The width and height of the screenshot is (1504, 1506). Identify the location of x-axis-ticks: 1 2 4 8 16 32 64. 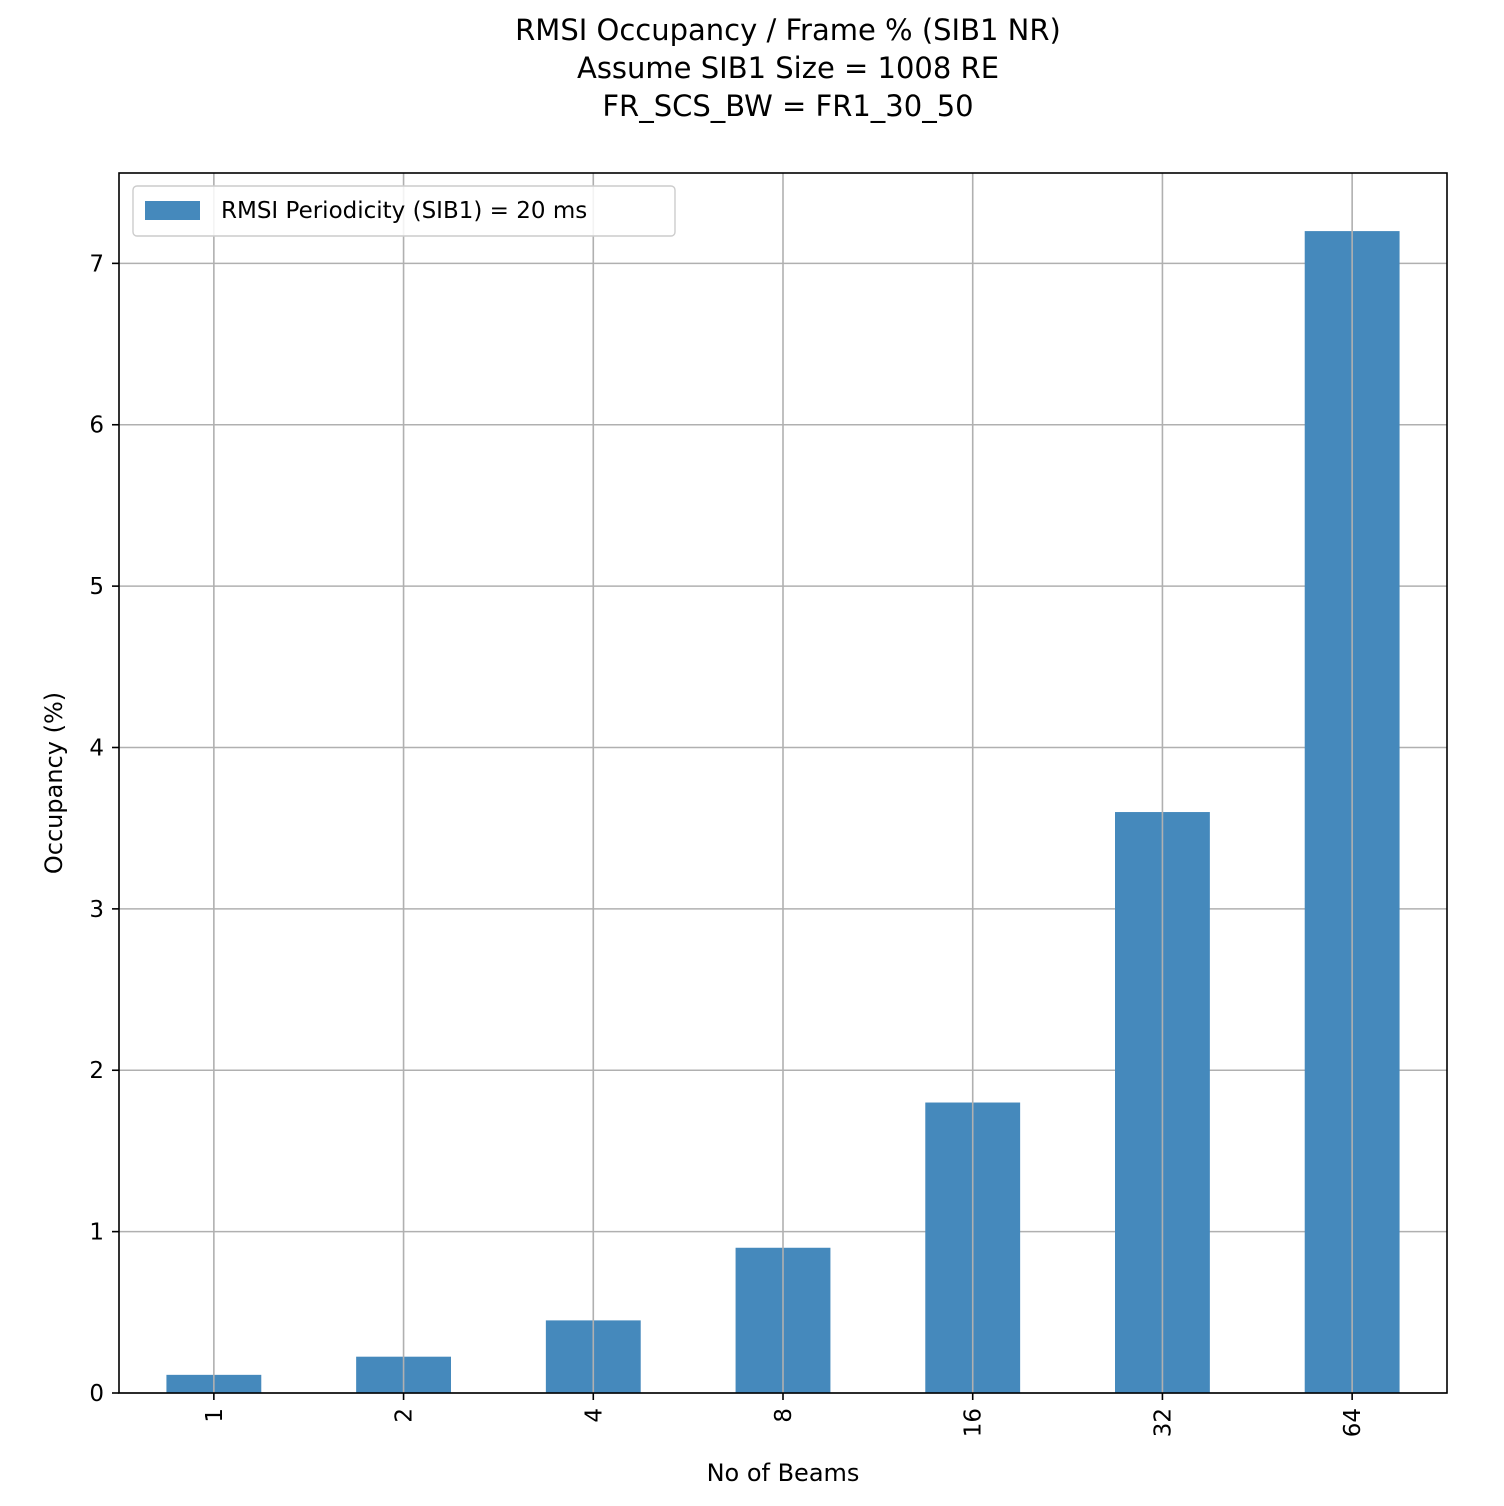
(784, 1415).